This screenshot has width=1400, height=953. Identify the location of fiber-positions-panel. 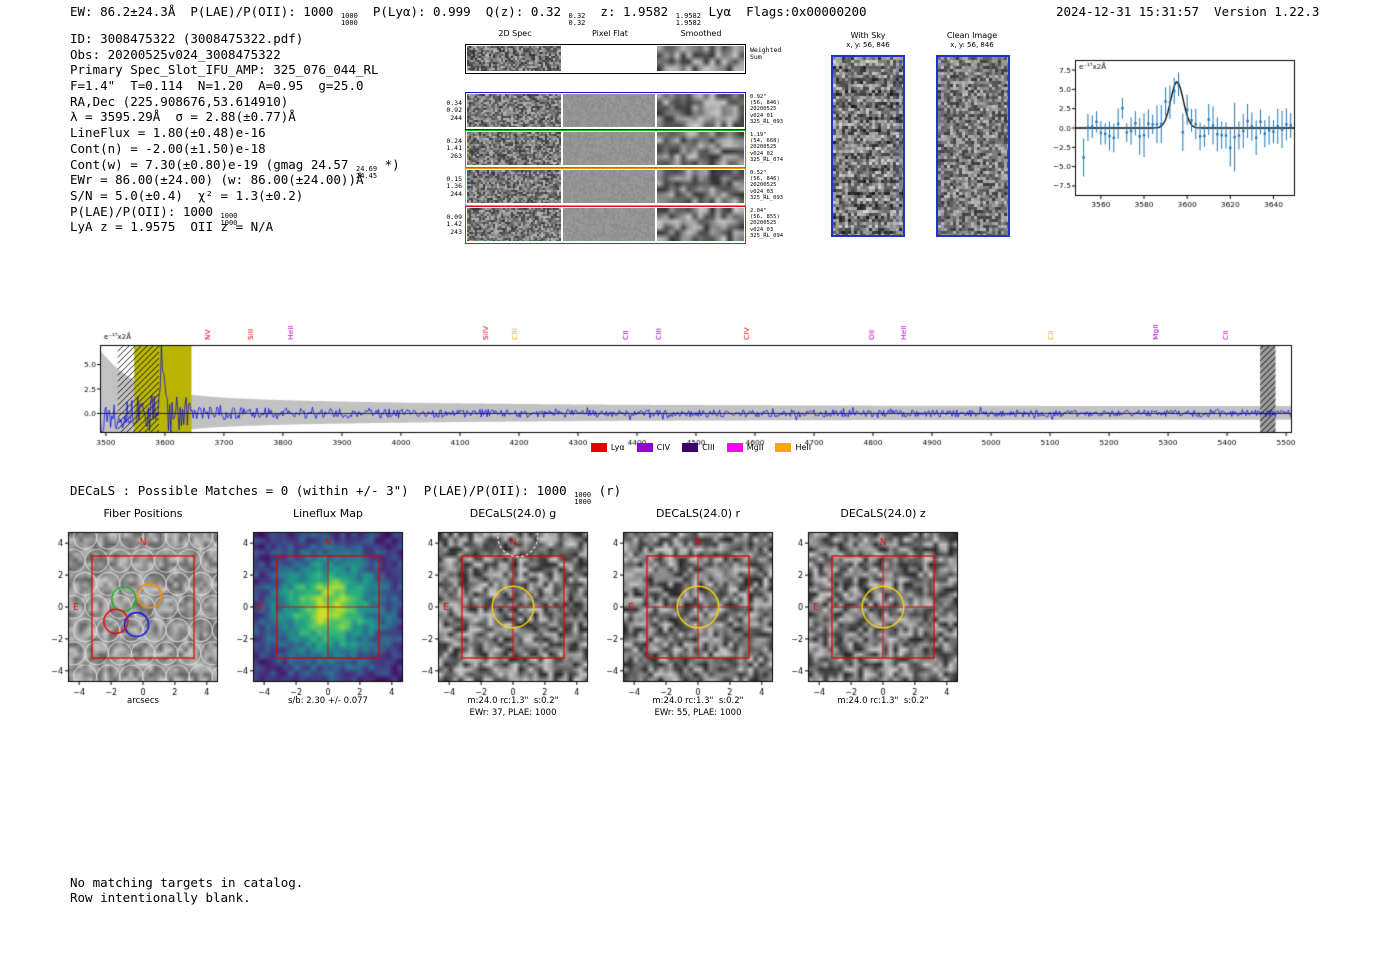
(136, 617).